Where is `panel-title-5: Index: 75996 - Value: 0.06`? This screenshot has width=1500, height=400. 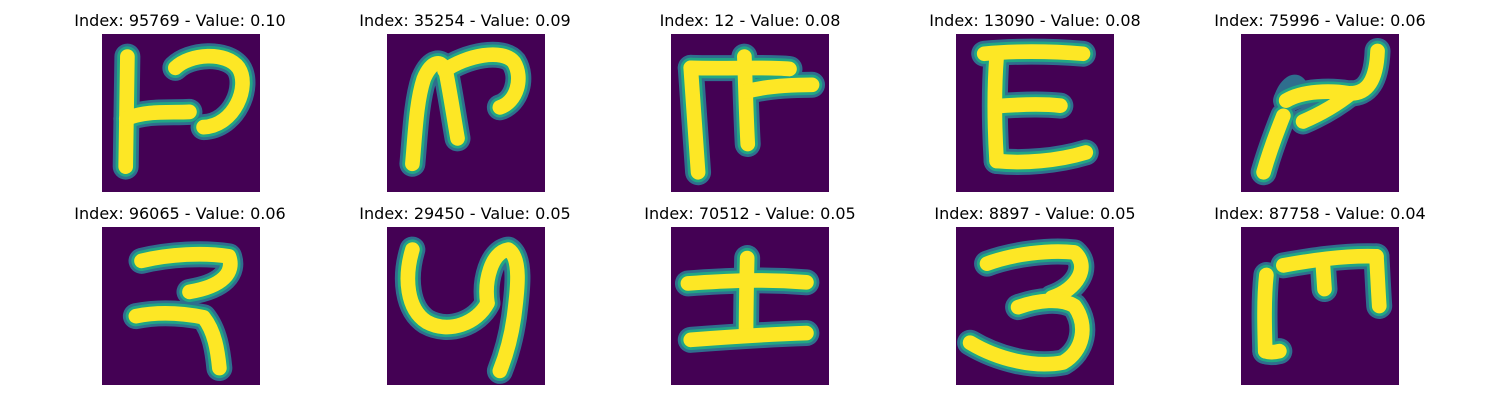 panel-title-5: Index: 75996 - Value: 0.06 is located at coordinates (1320, 20).